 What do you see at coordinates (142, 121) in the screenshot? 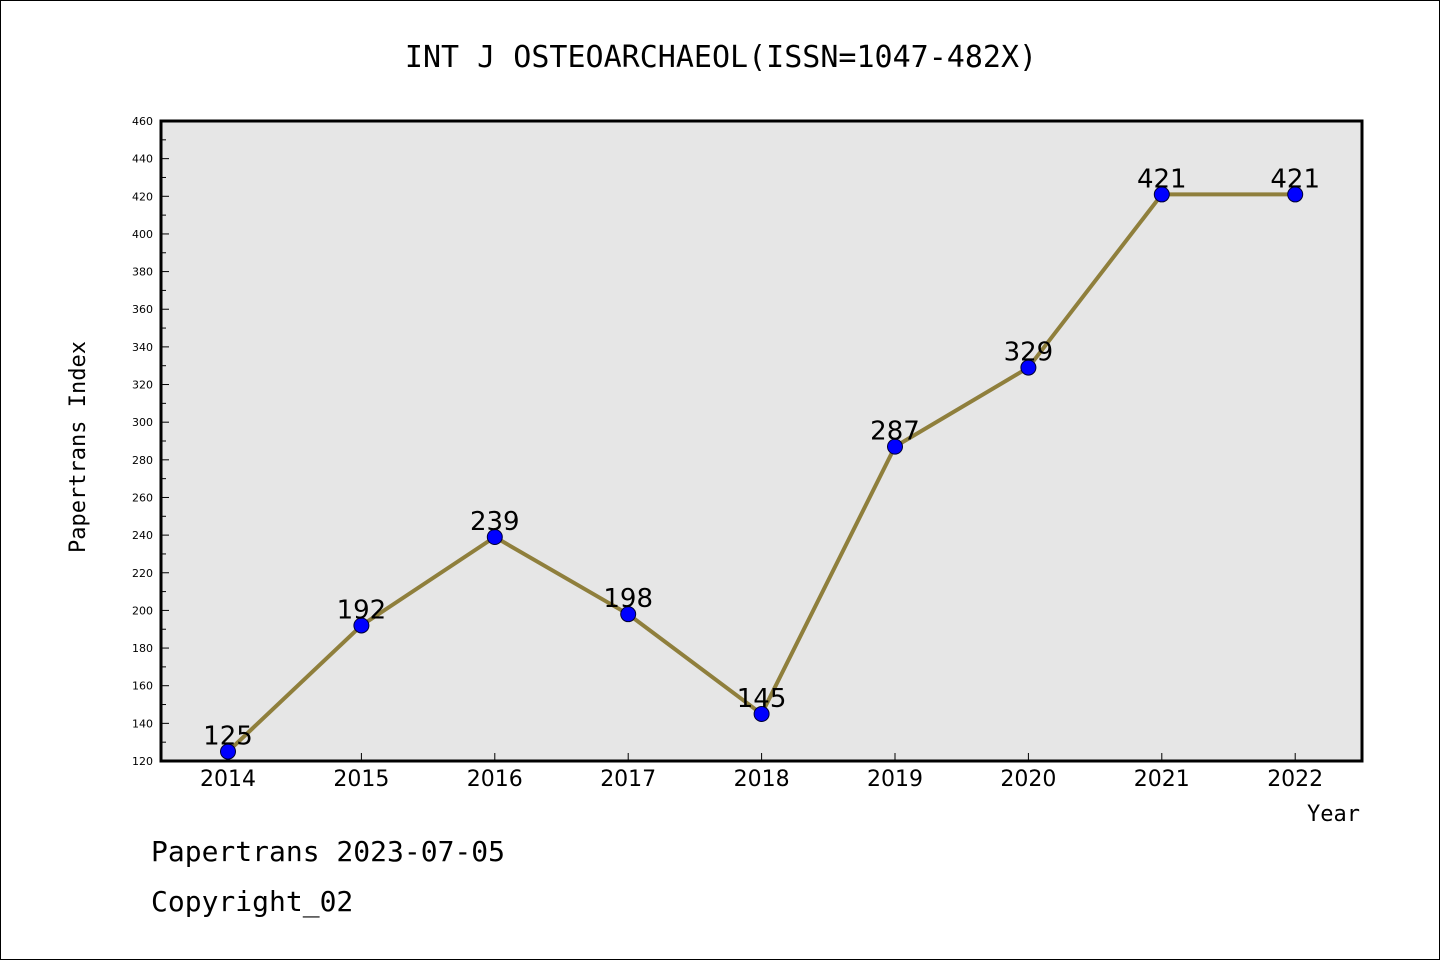
I see `y-tick-label: 460` at bounding box center [142, 121].